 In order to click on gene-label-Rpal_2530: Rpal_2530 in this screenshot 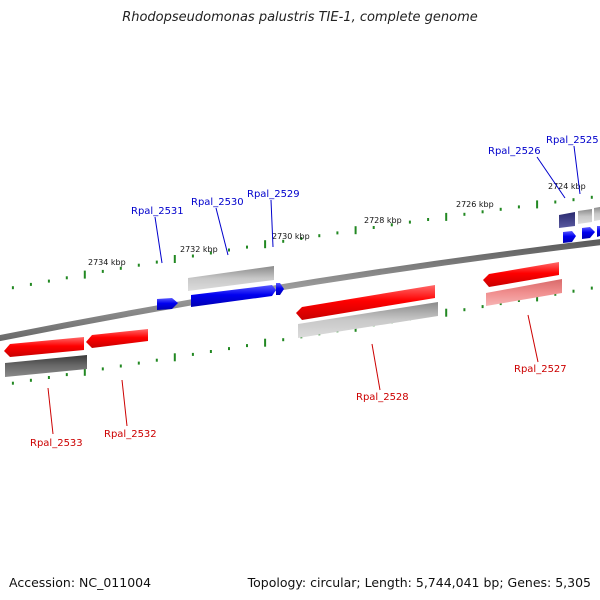, I will do `click(217, 202)`.